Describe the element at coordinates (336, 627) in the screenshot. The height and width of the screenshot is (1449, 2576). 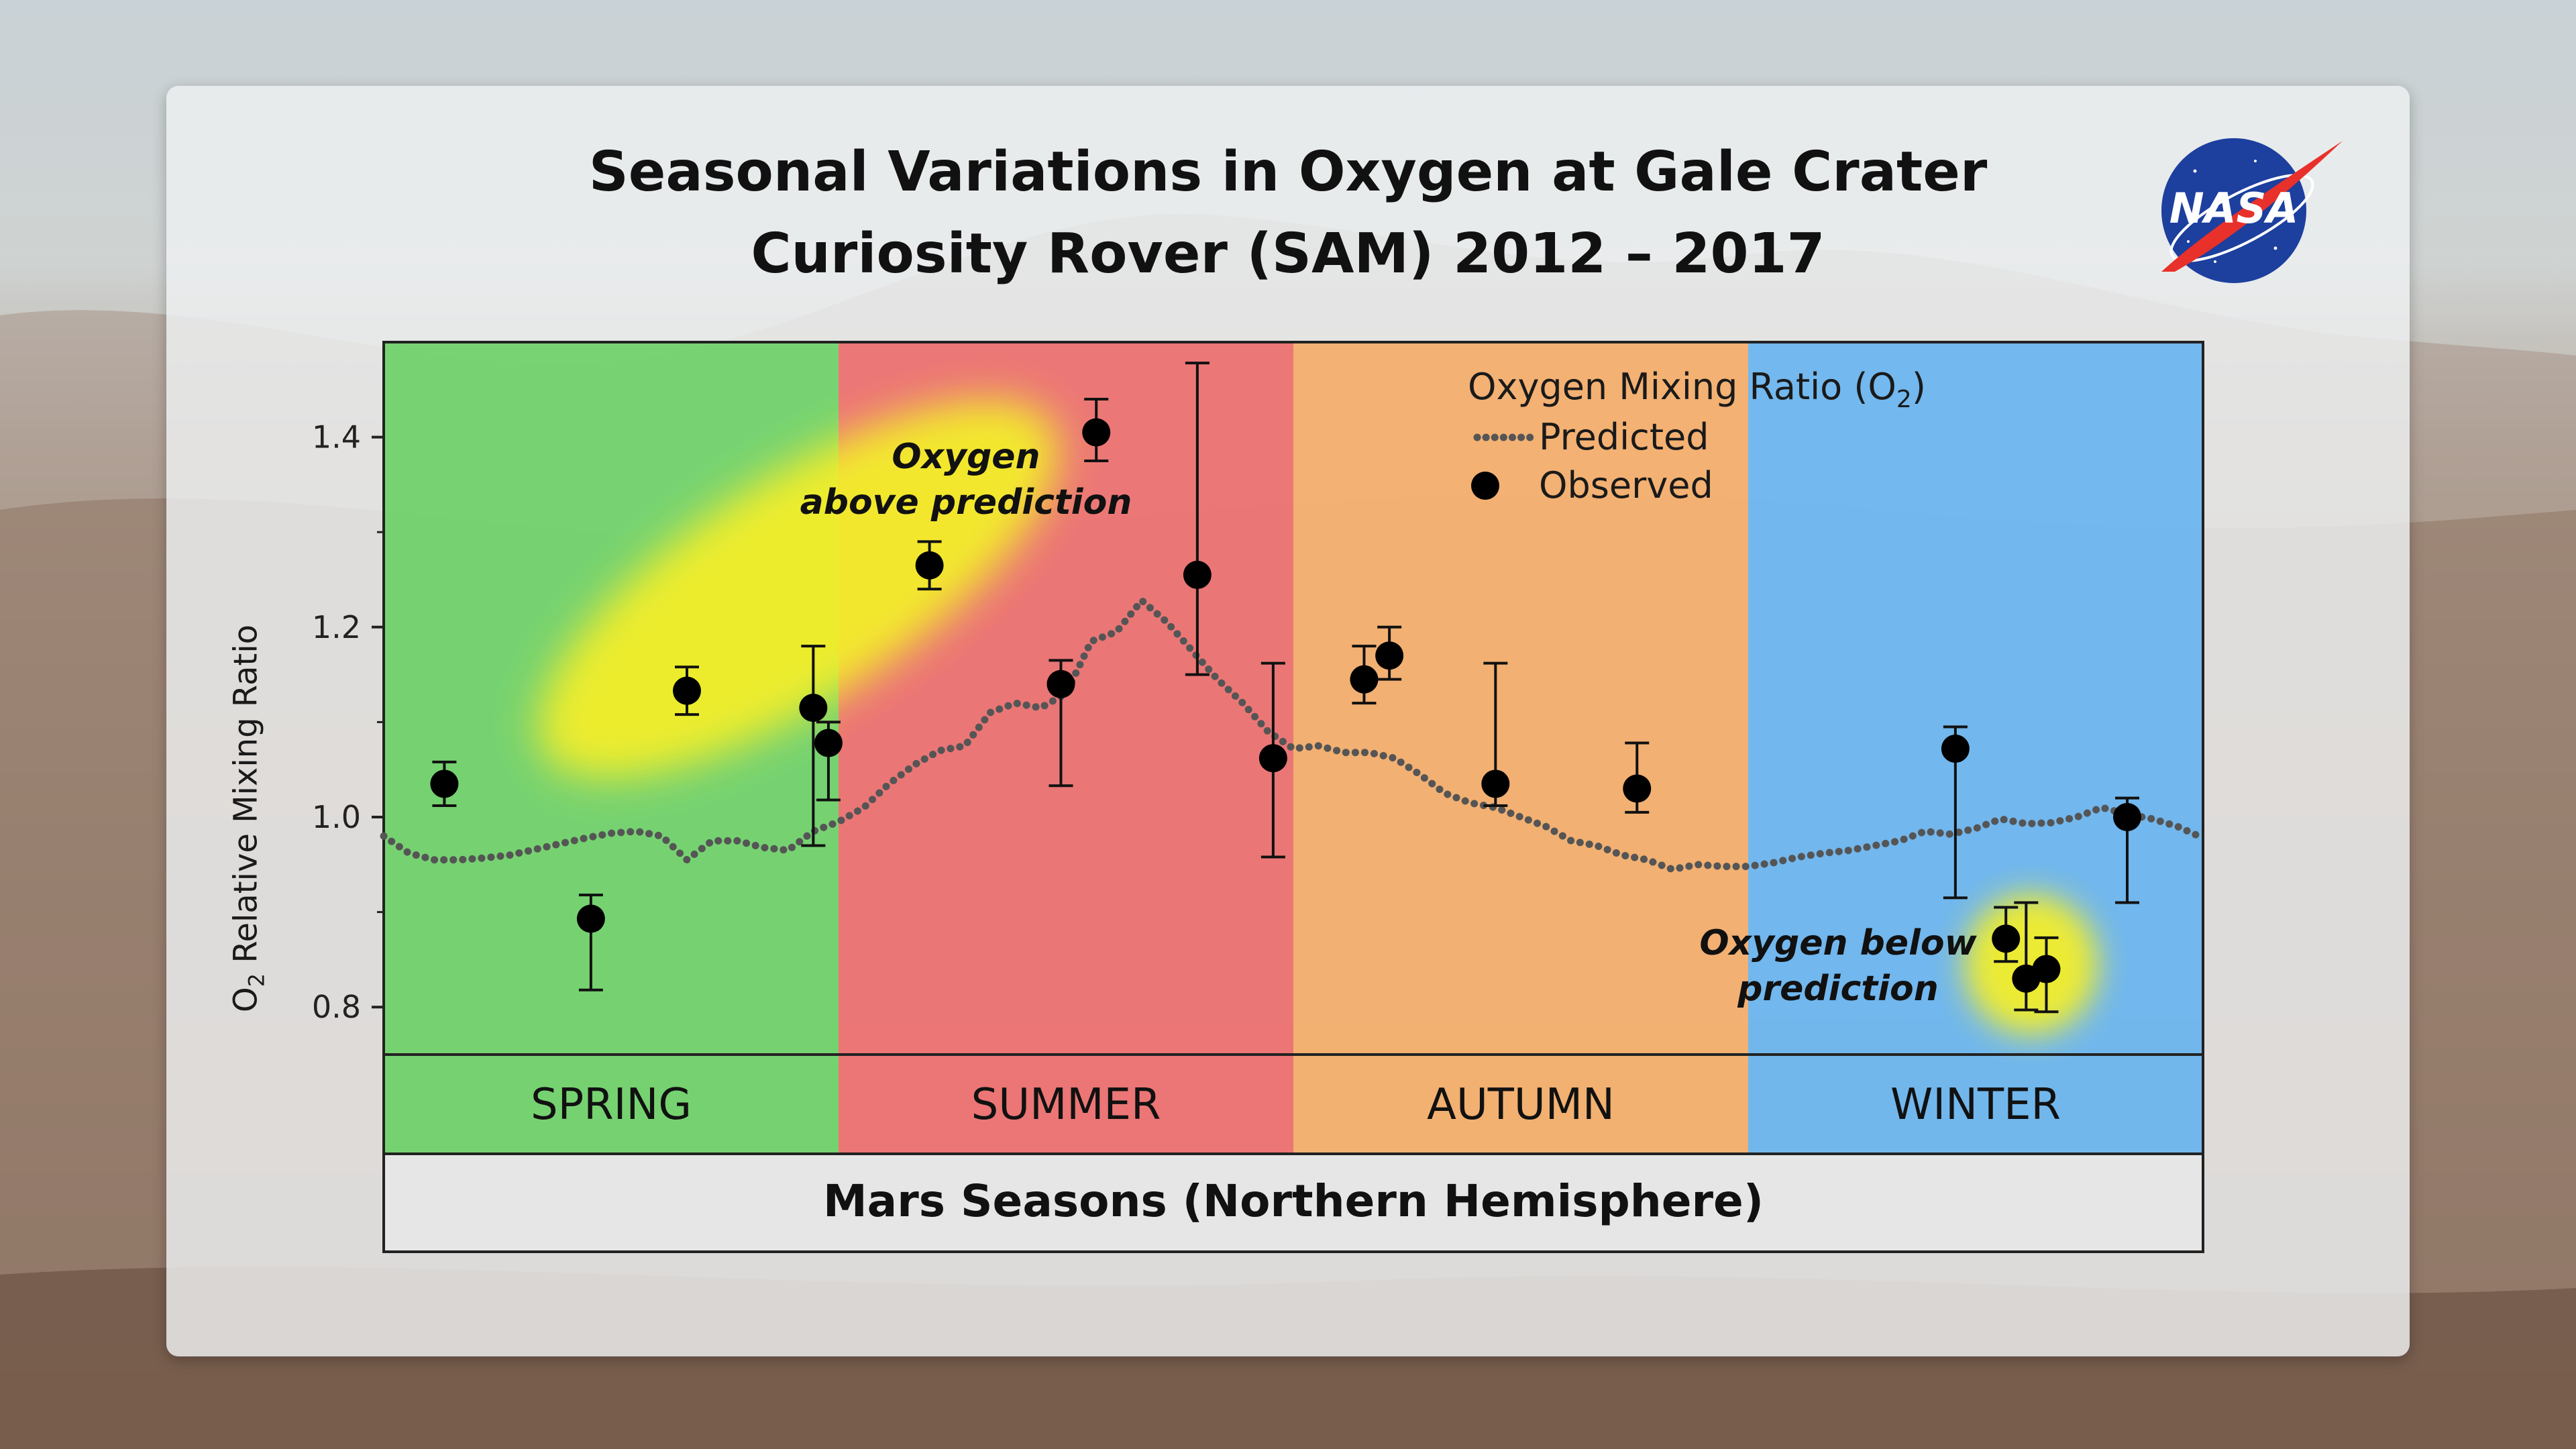
I see `y-tick-label: 1.2` at that location.